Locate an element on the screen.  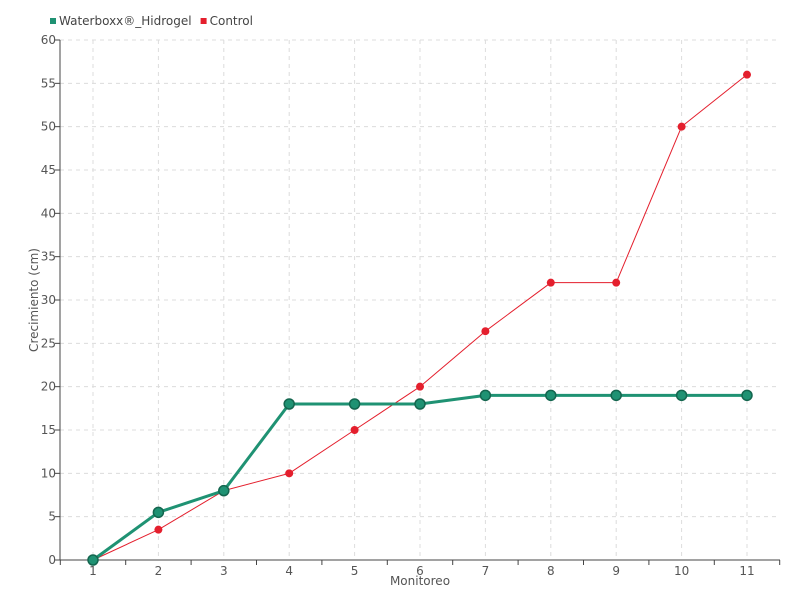
y-tick-label: 5 is located at coordinates (52, 517).